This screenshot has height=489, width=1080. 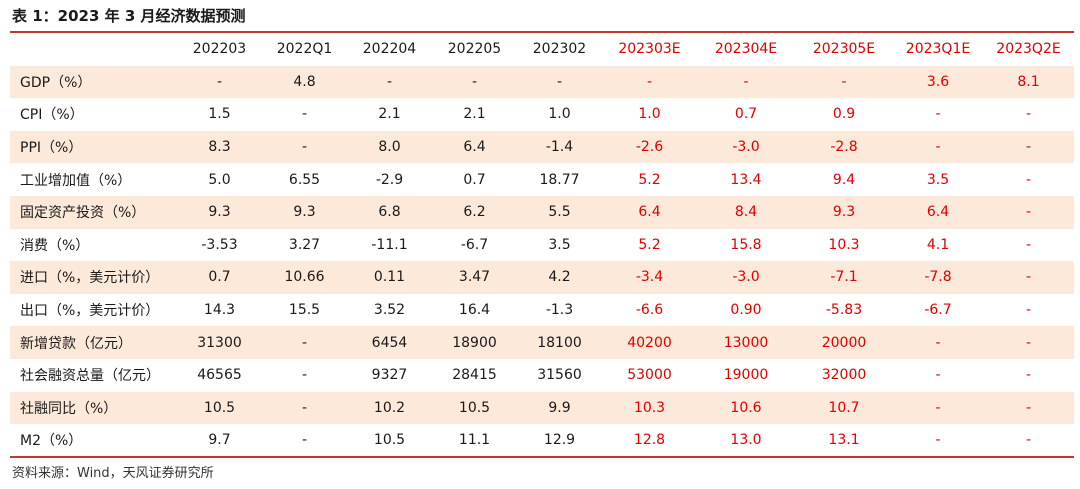 I want to click on value-cell: 4.2, so click(x=559, y=277).